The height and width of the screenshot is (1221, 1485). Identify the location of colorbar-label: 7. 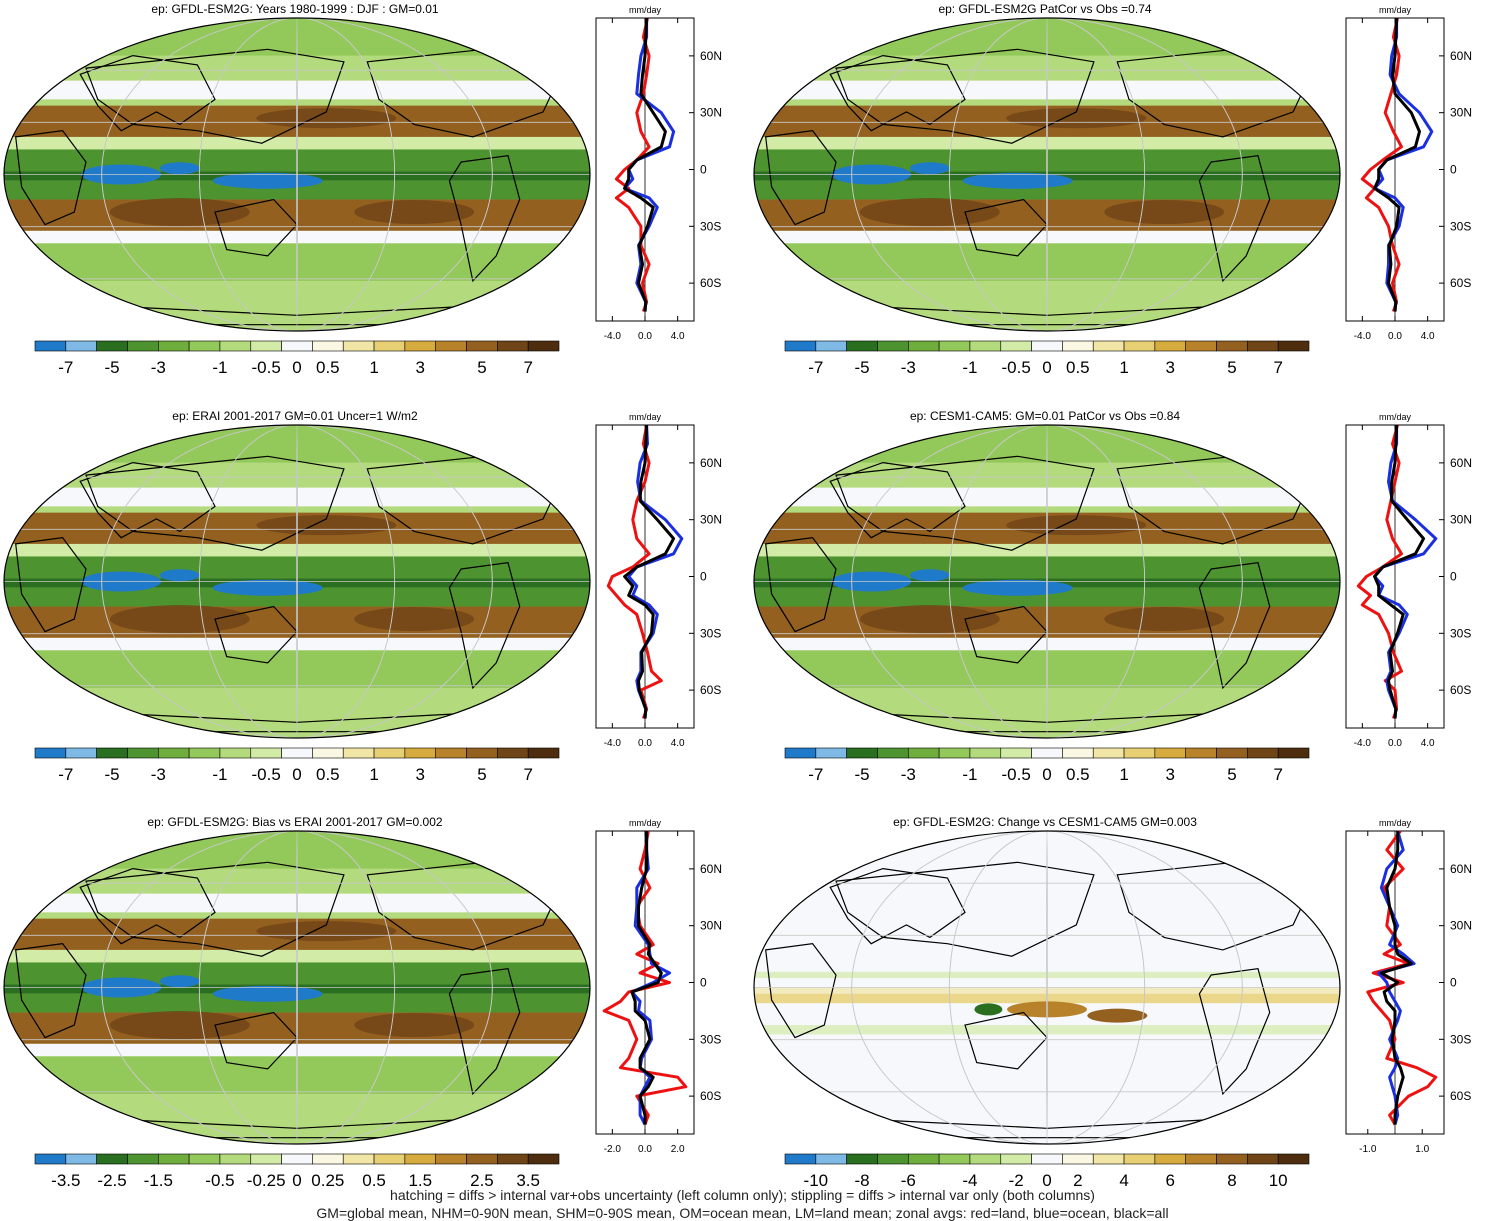
(1277, 367).